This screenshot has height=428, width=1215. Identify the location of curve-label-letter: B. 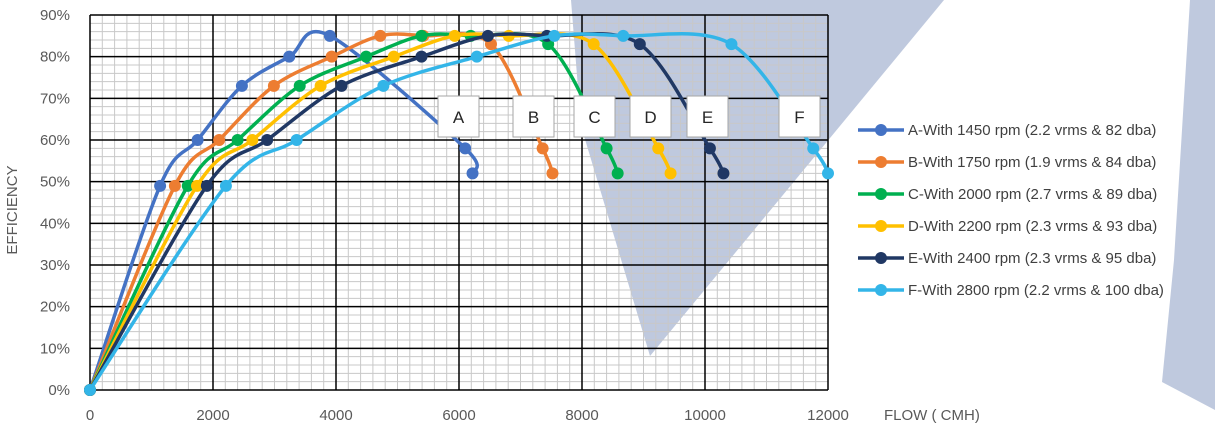
(533, 117).